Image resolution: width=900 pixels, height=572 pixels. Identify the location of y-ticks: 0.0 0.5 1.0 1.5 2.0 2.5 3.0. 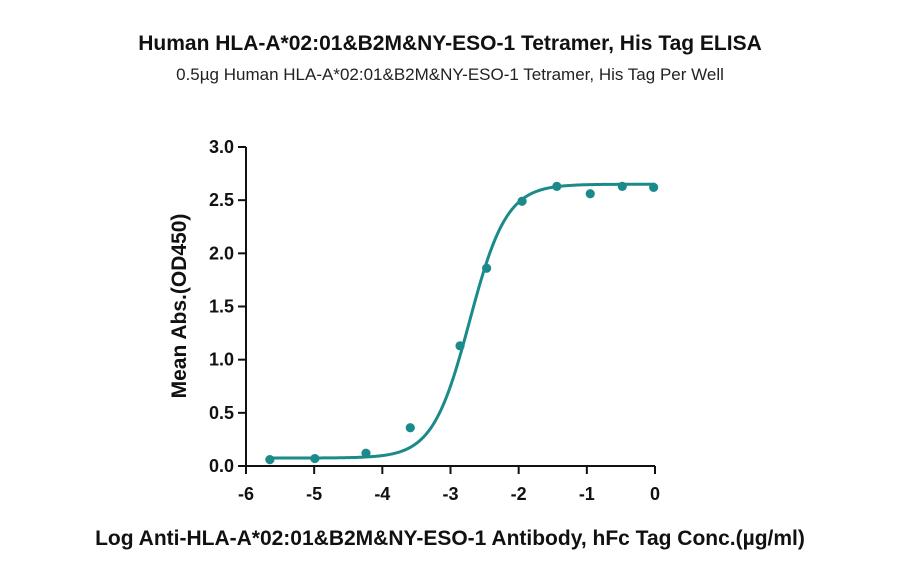
(227, 306).